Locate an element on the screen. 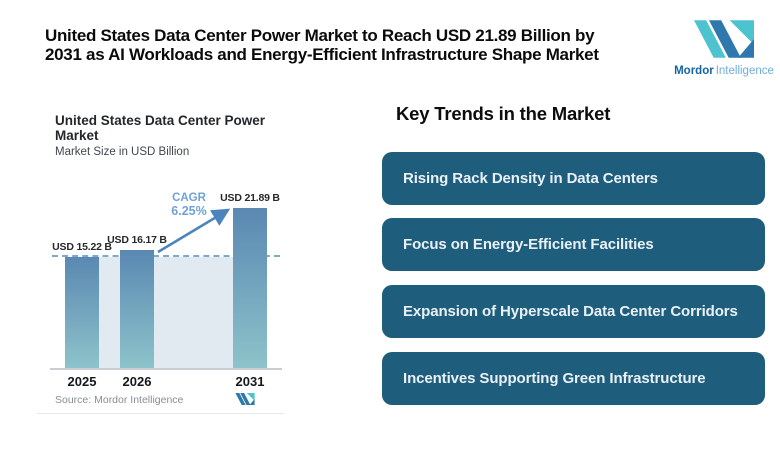 The image size is (780, 449). cagr-label: CAGR 6.25% is located at coordinates (189, 205).